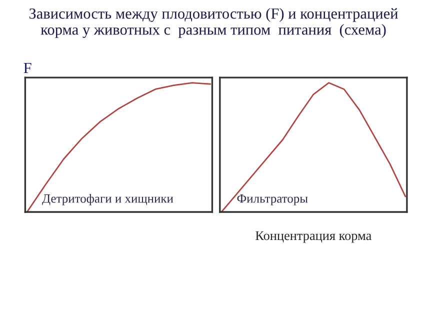 The height and width of the screenshot is (320, 427). What do you see at coordinates (272, 200) in the screenshot?
I see `annotation: Фильтраторы` at bounding box center [272, 200].